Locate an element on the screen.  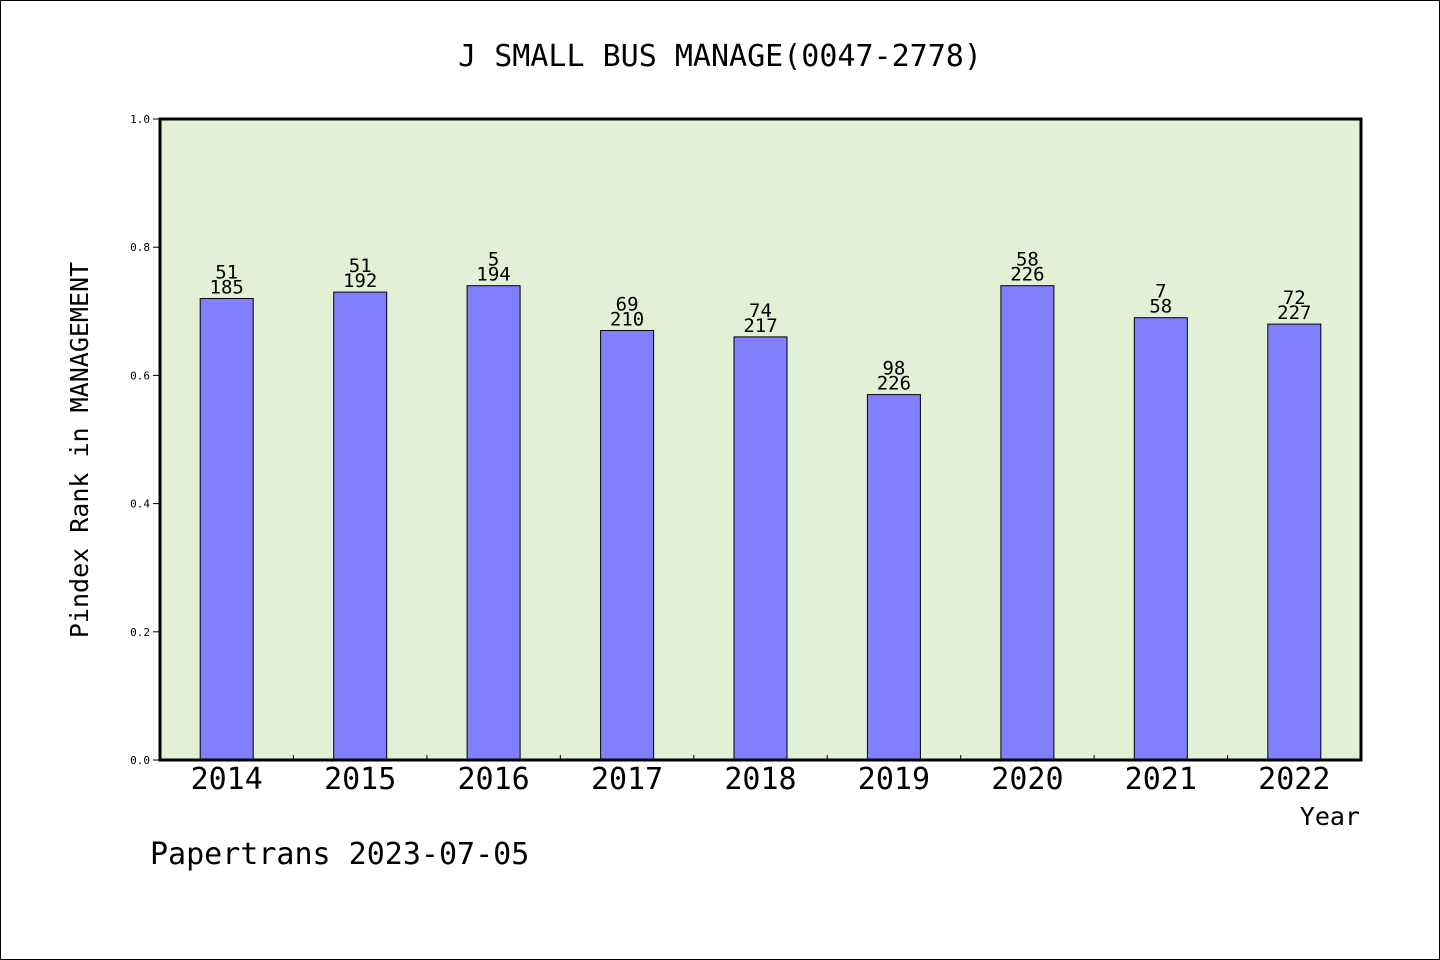
chart-title: J SMALL BUS MANAGE(0047-2778) is located at coordinates (720, 56).